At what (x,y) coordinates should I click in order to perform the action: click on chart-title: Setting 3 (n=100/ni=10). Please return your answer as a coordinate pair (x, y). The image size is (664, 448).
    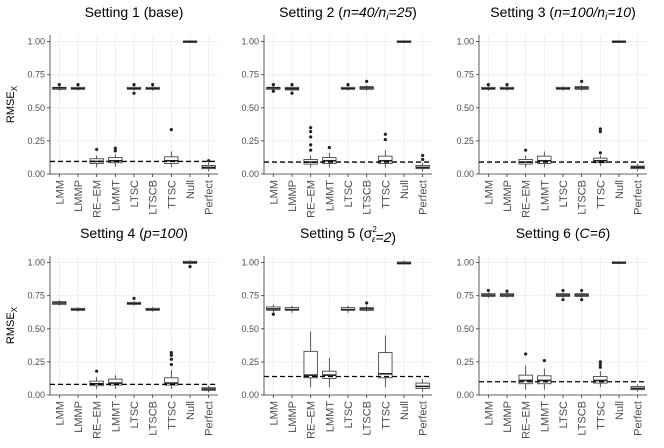
    Looking at the image, I should click on (562, 13).